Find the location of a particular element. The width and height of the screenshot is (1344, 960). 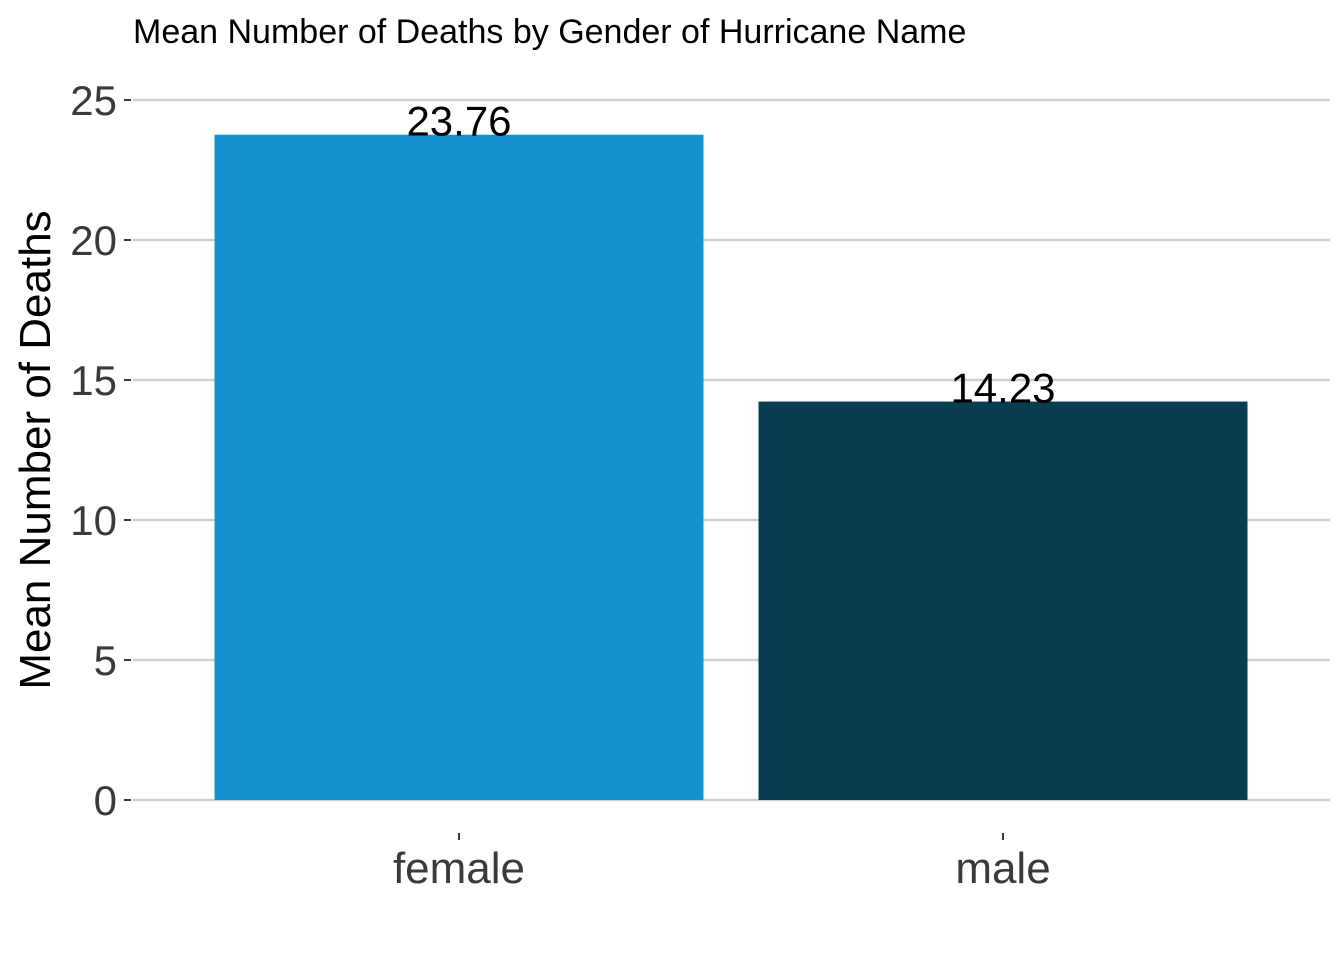

y-axis-label: Mean Number of Deaths is located at coordinates (35, 449).